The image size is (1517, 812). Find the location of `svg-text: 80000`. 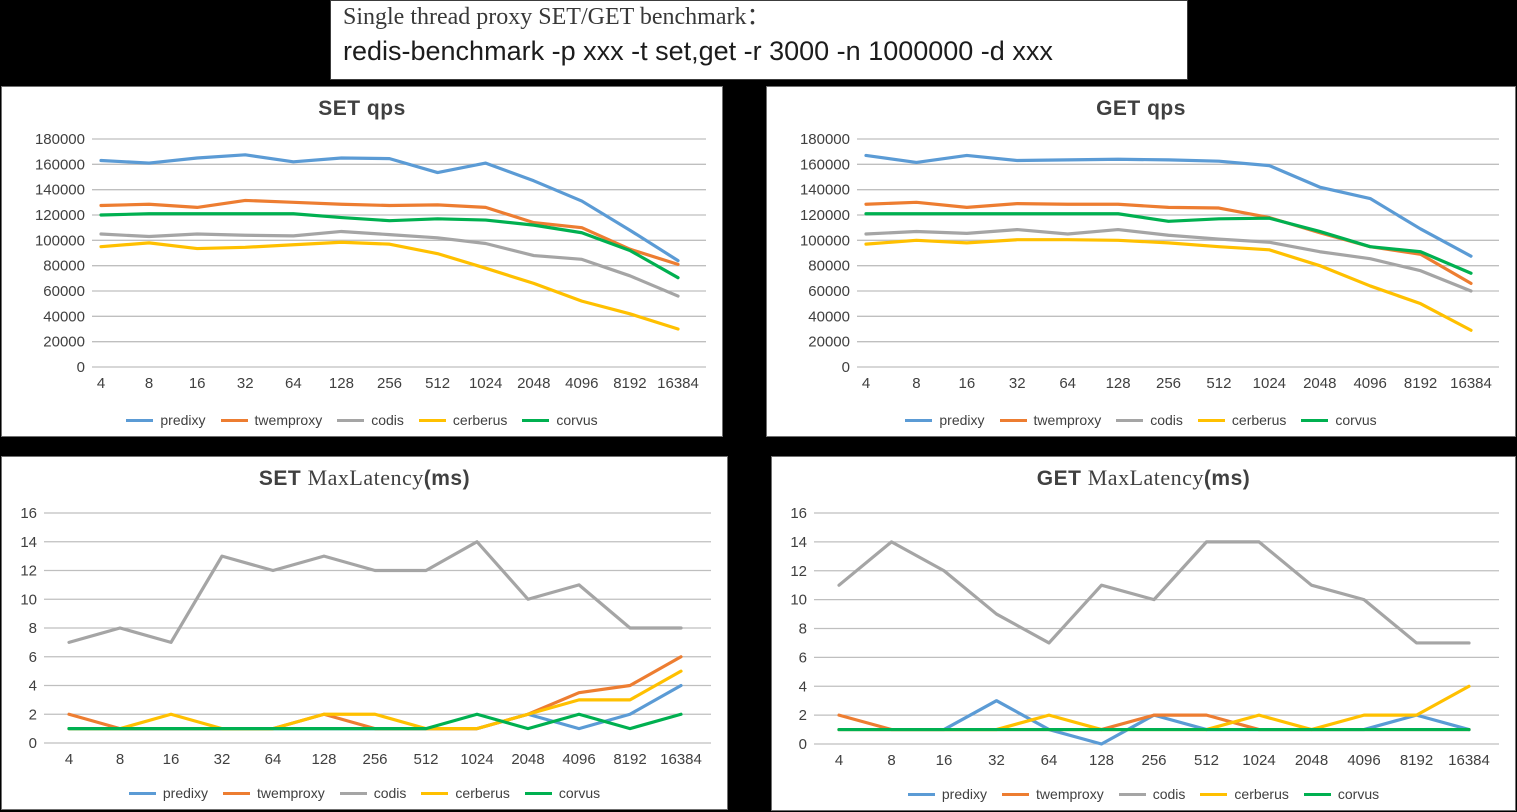

svg-text: 80000 is located at coordinates (829, 266).